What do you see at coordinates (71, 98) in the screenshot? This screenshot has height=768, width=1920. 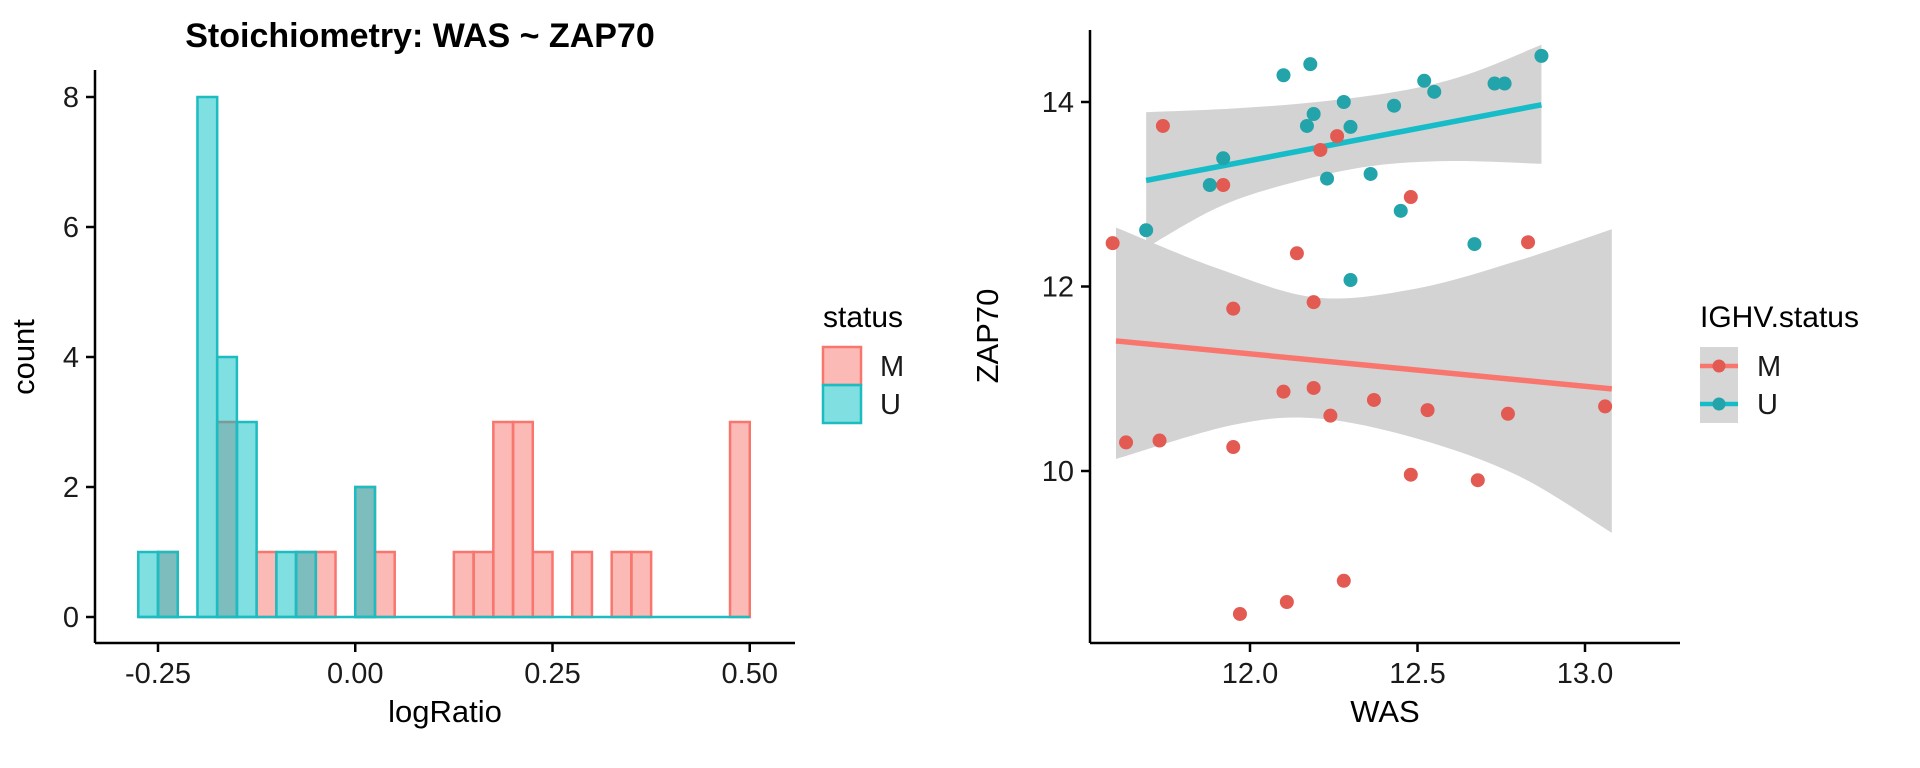 I see `hist-y-tick-label: 8` at bounding box center [71, 98].